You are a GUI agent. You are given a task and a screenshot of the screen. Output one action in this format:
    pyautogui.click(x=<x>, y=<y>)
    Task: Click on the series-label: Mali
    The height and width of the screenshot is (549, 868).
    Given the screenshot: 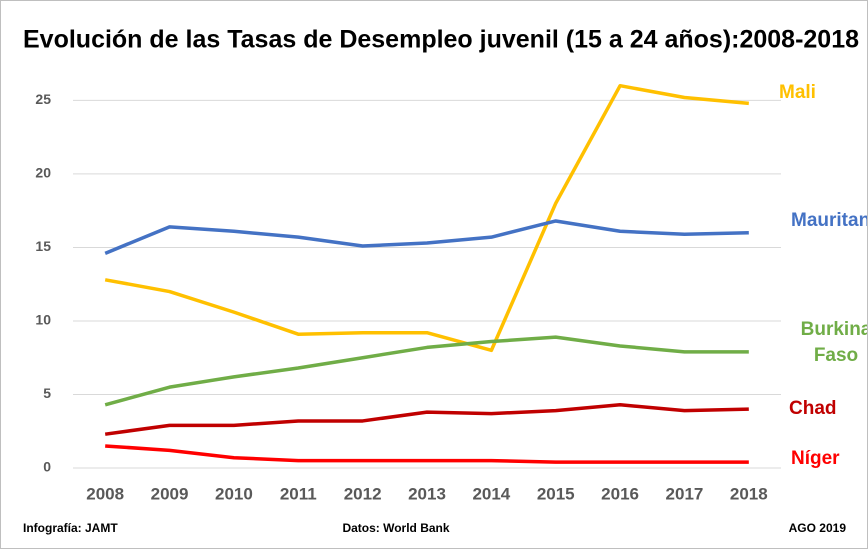 What is the action you would take?
    pyautogui.click(x=797, y=92)
    